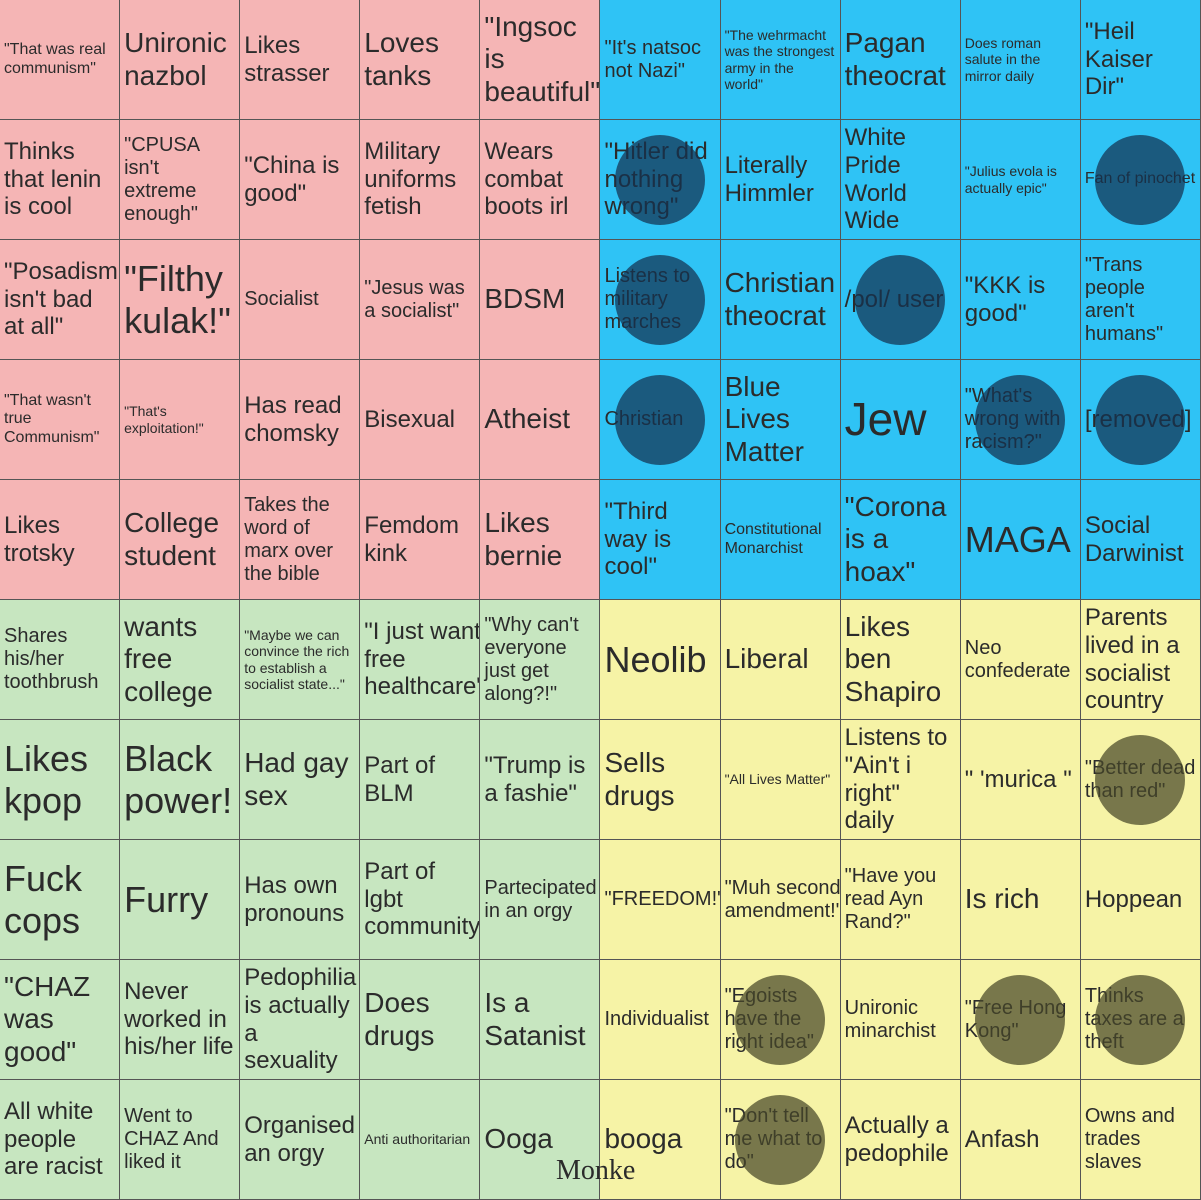 This screenshot has height=1200, width=1201. Describe the element at coordinates (300, 60) in the screenshot. I see `bingo-cell: Likes strasser` at that location.